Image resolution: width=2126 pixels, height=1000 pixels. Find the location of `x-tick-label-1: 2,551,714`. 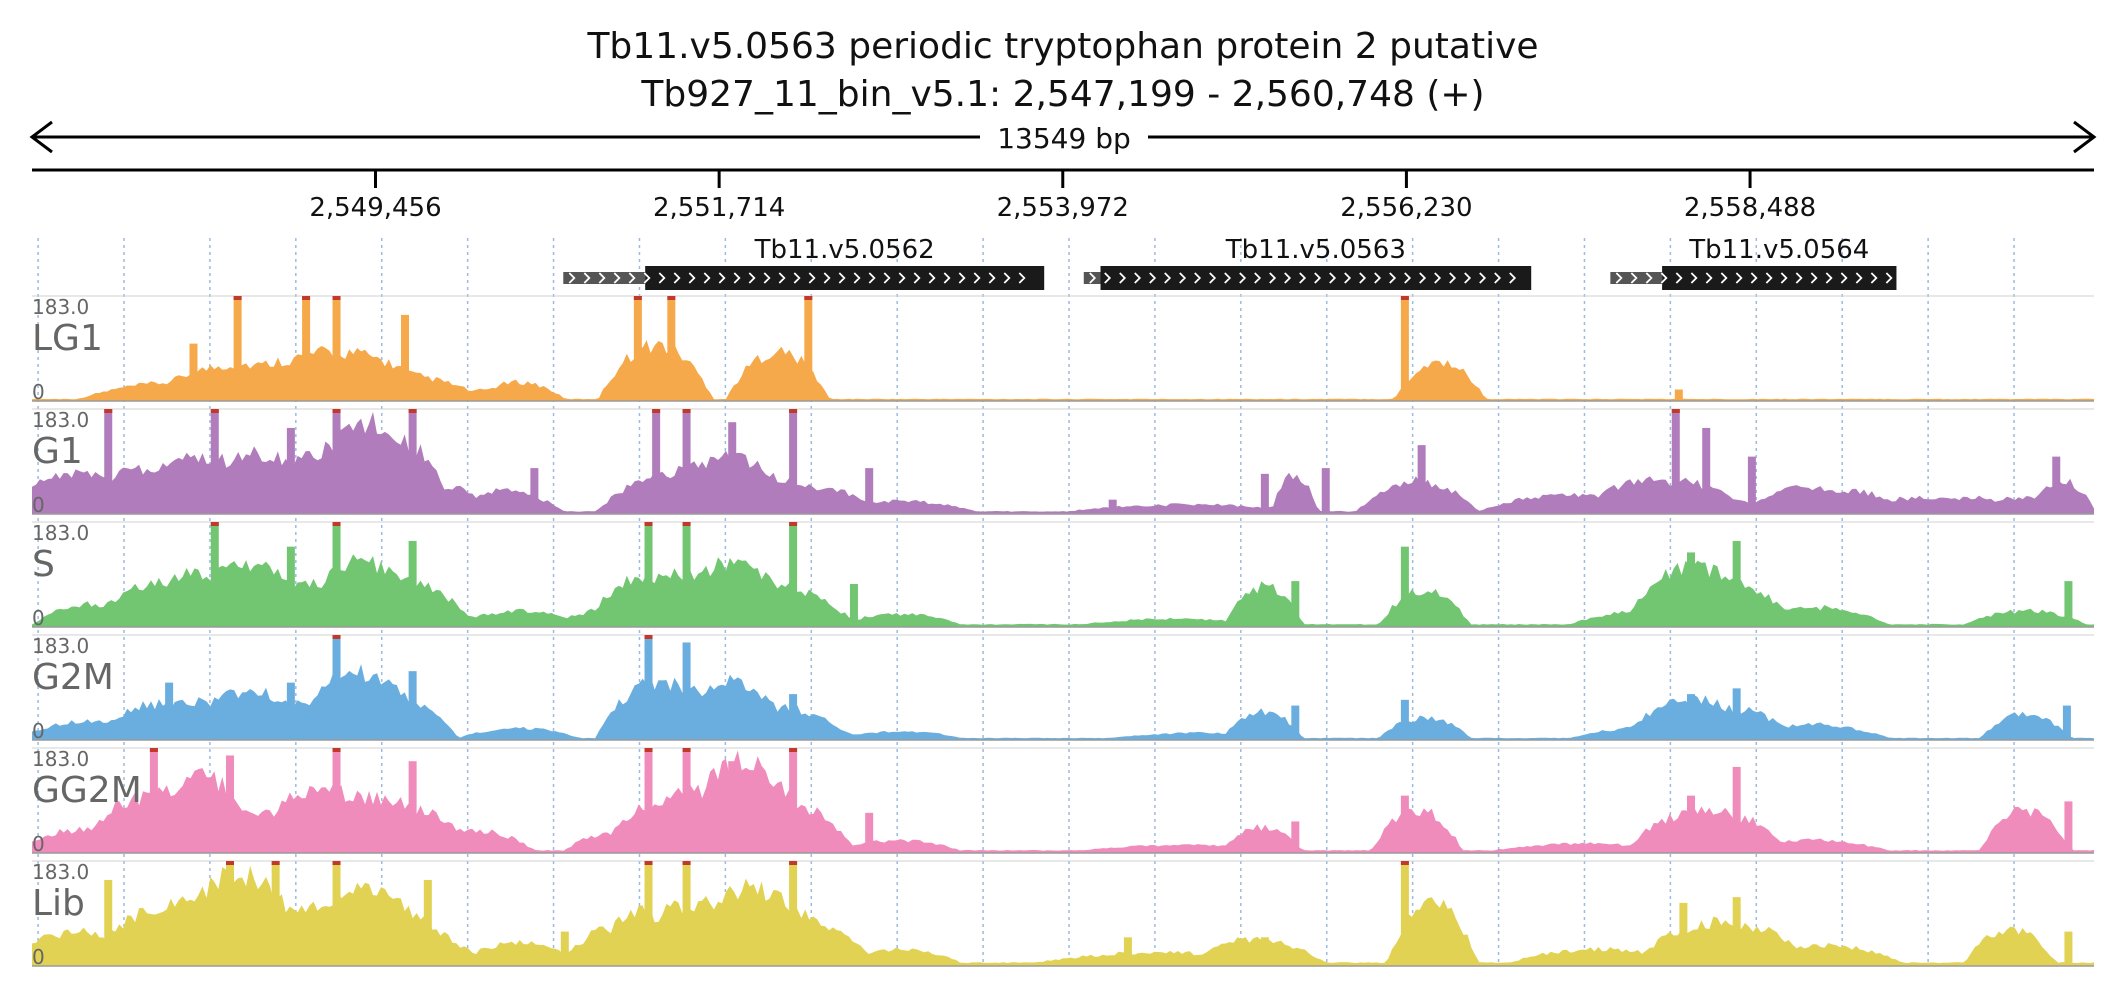

x-tick-label-1: 2,551,714 is located at coordinates (719, 208).